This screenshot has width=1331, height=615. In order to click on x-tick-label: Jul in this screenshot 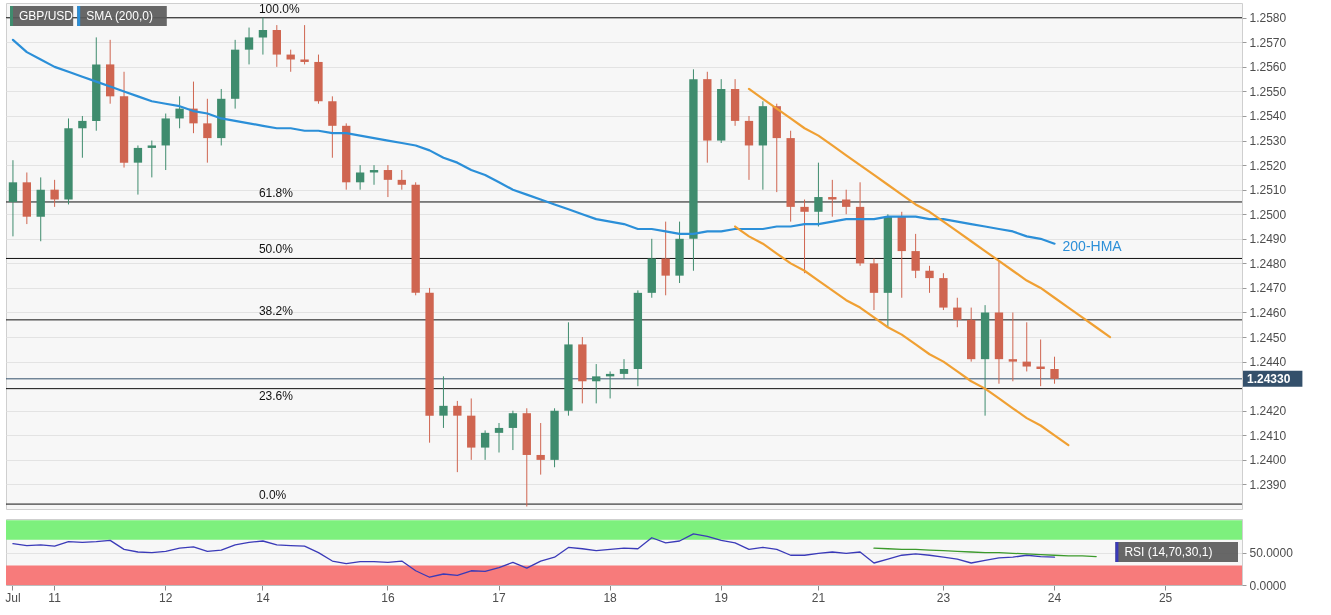, I will do `click(13, 597)`.